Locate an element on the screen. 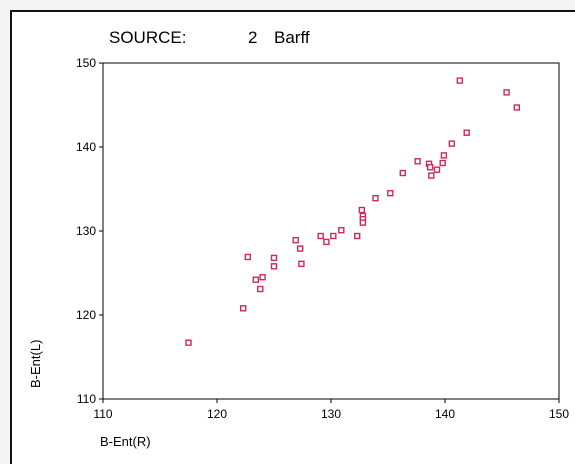 This screenshot has width=575, height=464. source-name: Barff is located at coordinates (292, 37).